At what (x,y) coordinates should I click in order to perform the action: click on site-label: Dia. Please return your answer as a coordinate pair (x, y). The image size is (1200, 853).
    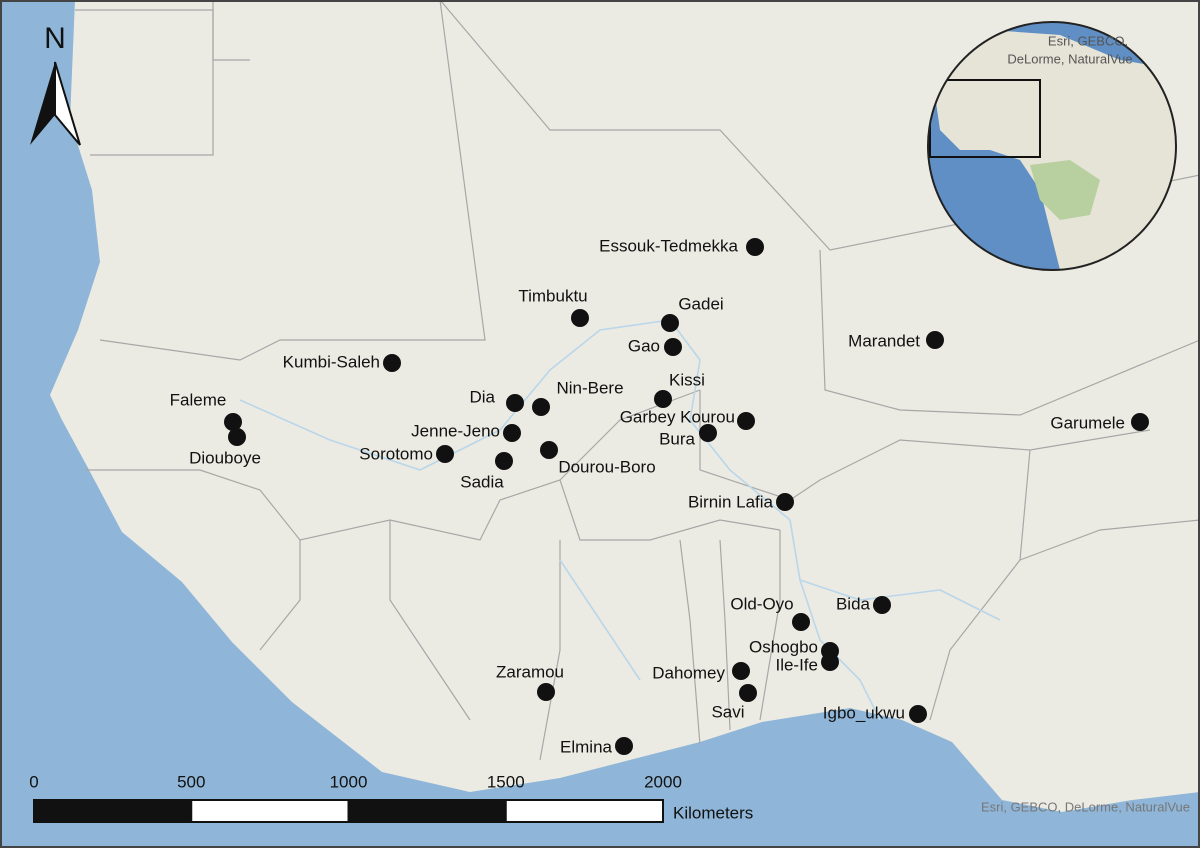
    Looking at the image, I should click on (482, 396).